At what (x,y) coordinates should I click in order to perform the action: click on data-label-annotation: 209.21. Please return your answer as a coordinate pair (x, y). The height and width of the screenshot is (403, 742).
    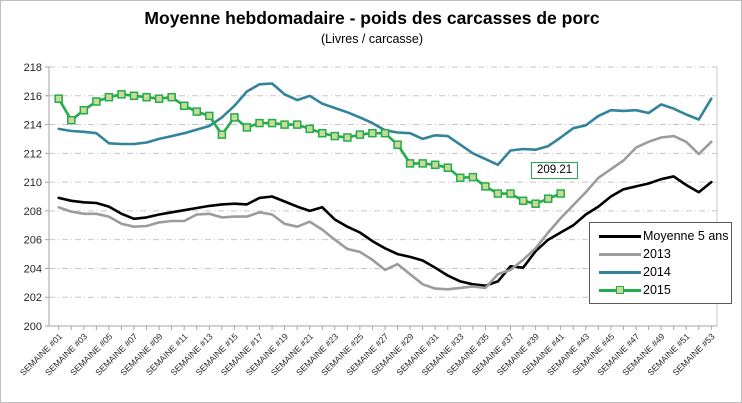
    Looking at the image, I should click on (555, 170).